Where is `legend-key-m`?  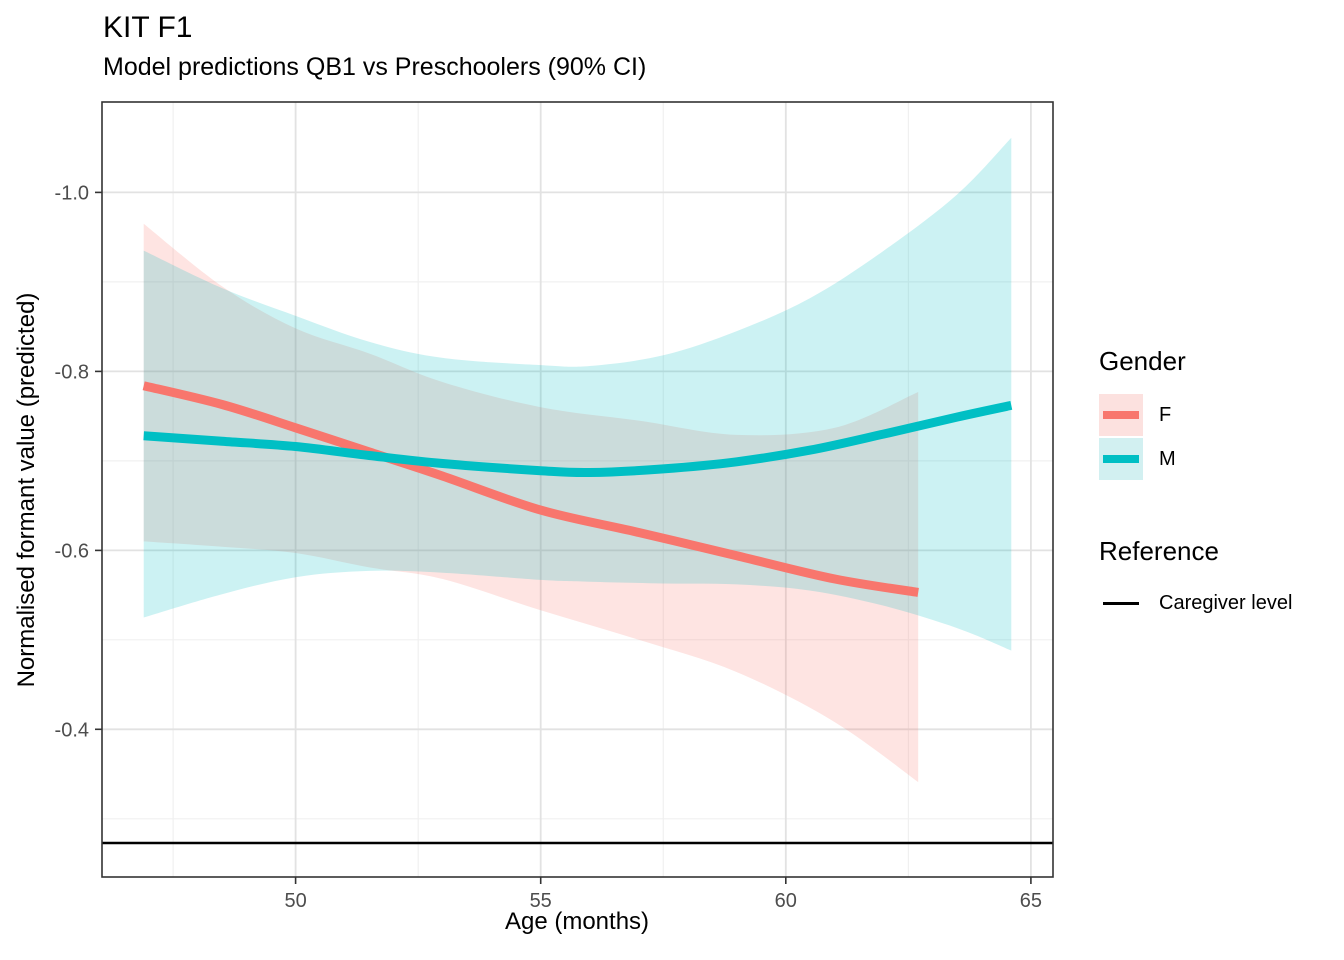 legend-key-m is located at coordinates (1121, 459).